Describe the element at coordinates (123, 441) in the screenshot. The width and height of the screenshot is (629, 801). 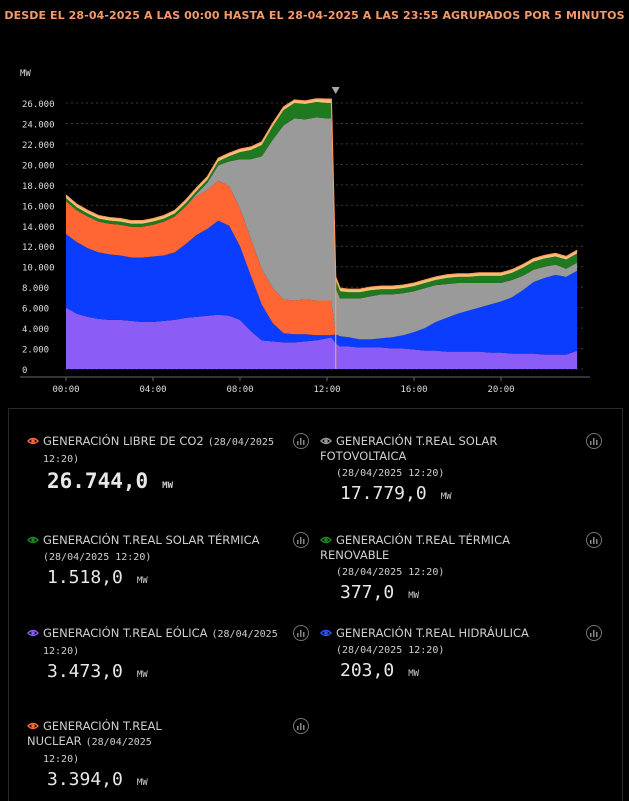
I see `indicator-title-text: GENERACIÓN LIBRE DE CO2` at that location.